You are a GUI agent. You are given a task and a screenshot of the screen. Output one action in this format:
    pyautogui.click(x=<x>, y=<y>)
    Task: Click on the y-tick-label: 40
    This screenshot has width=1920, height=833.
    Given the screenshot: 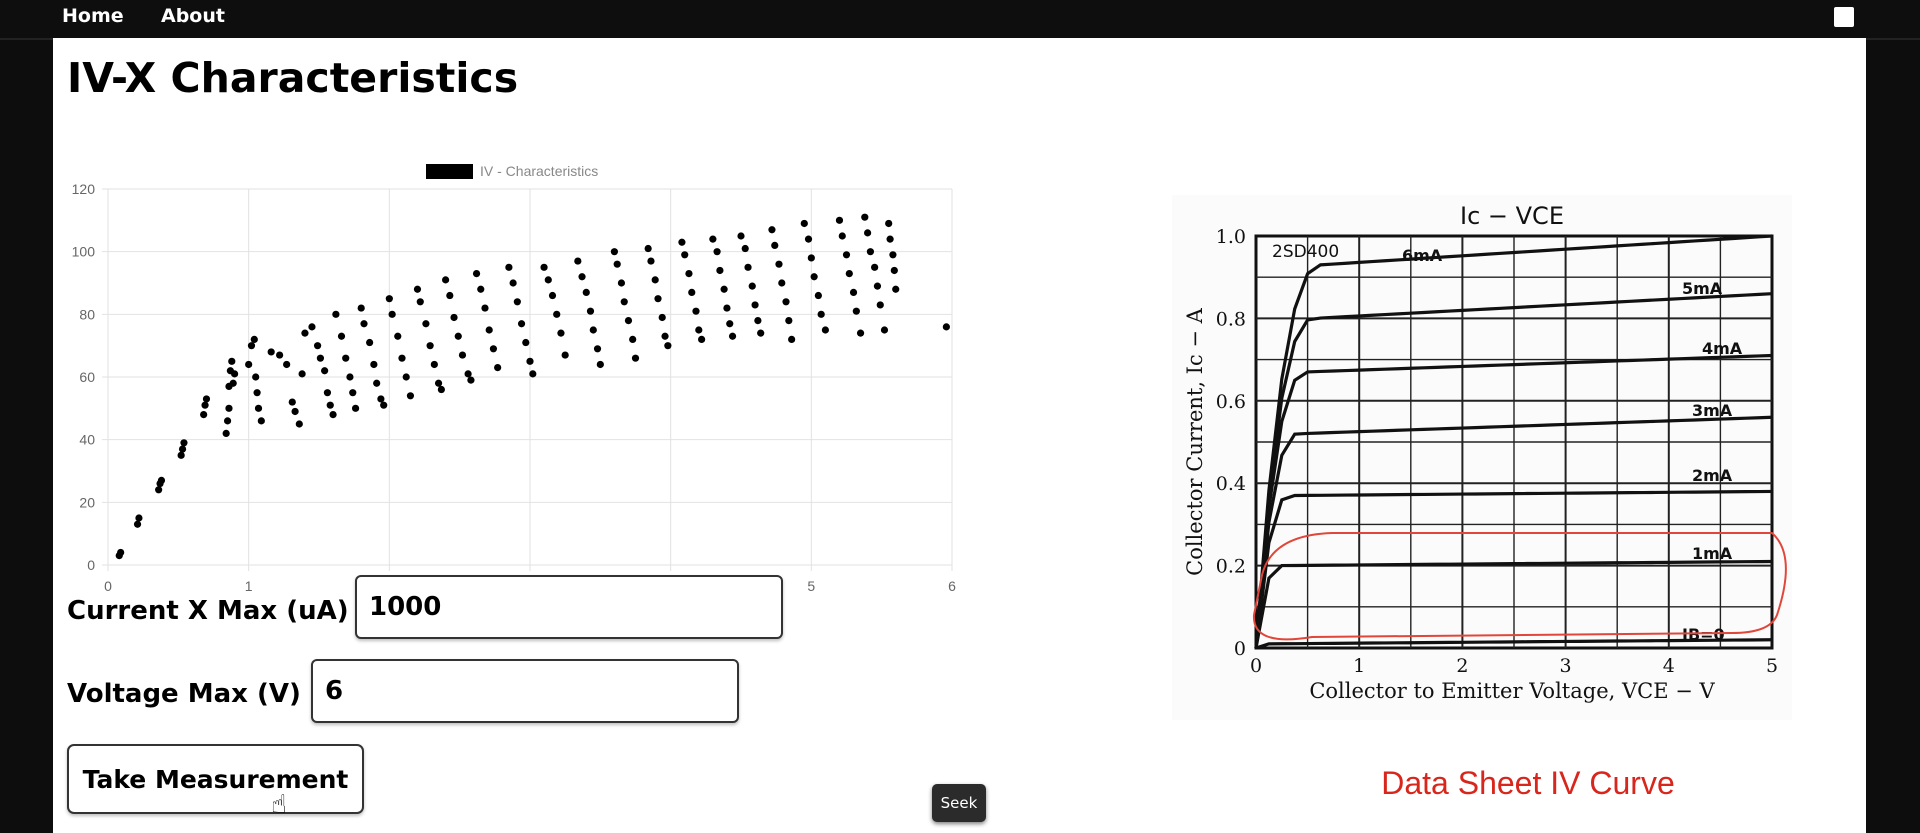 What is the action you would take?
    pyautogui.click(x=87, y=440)
    